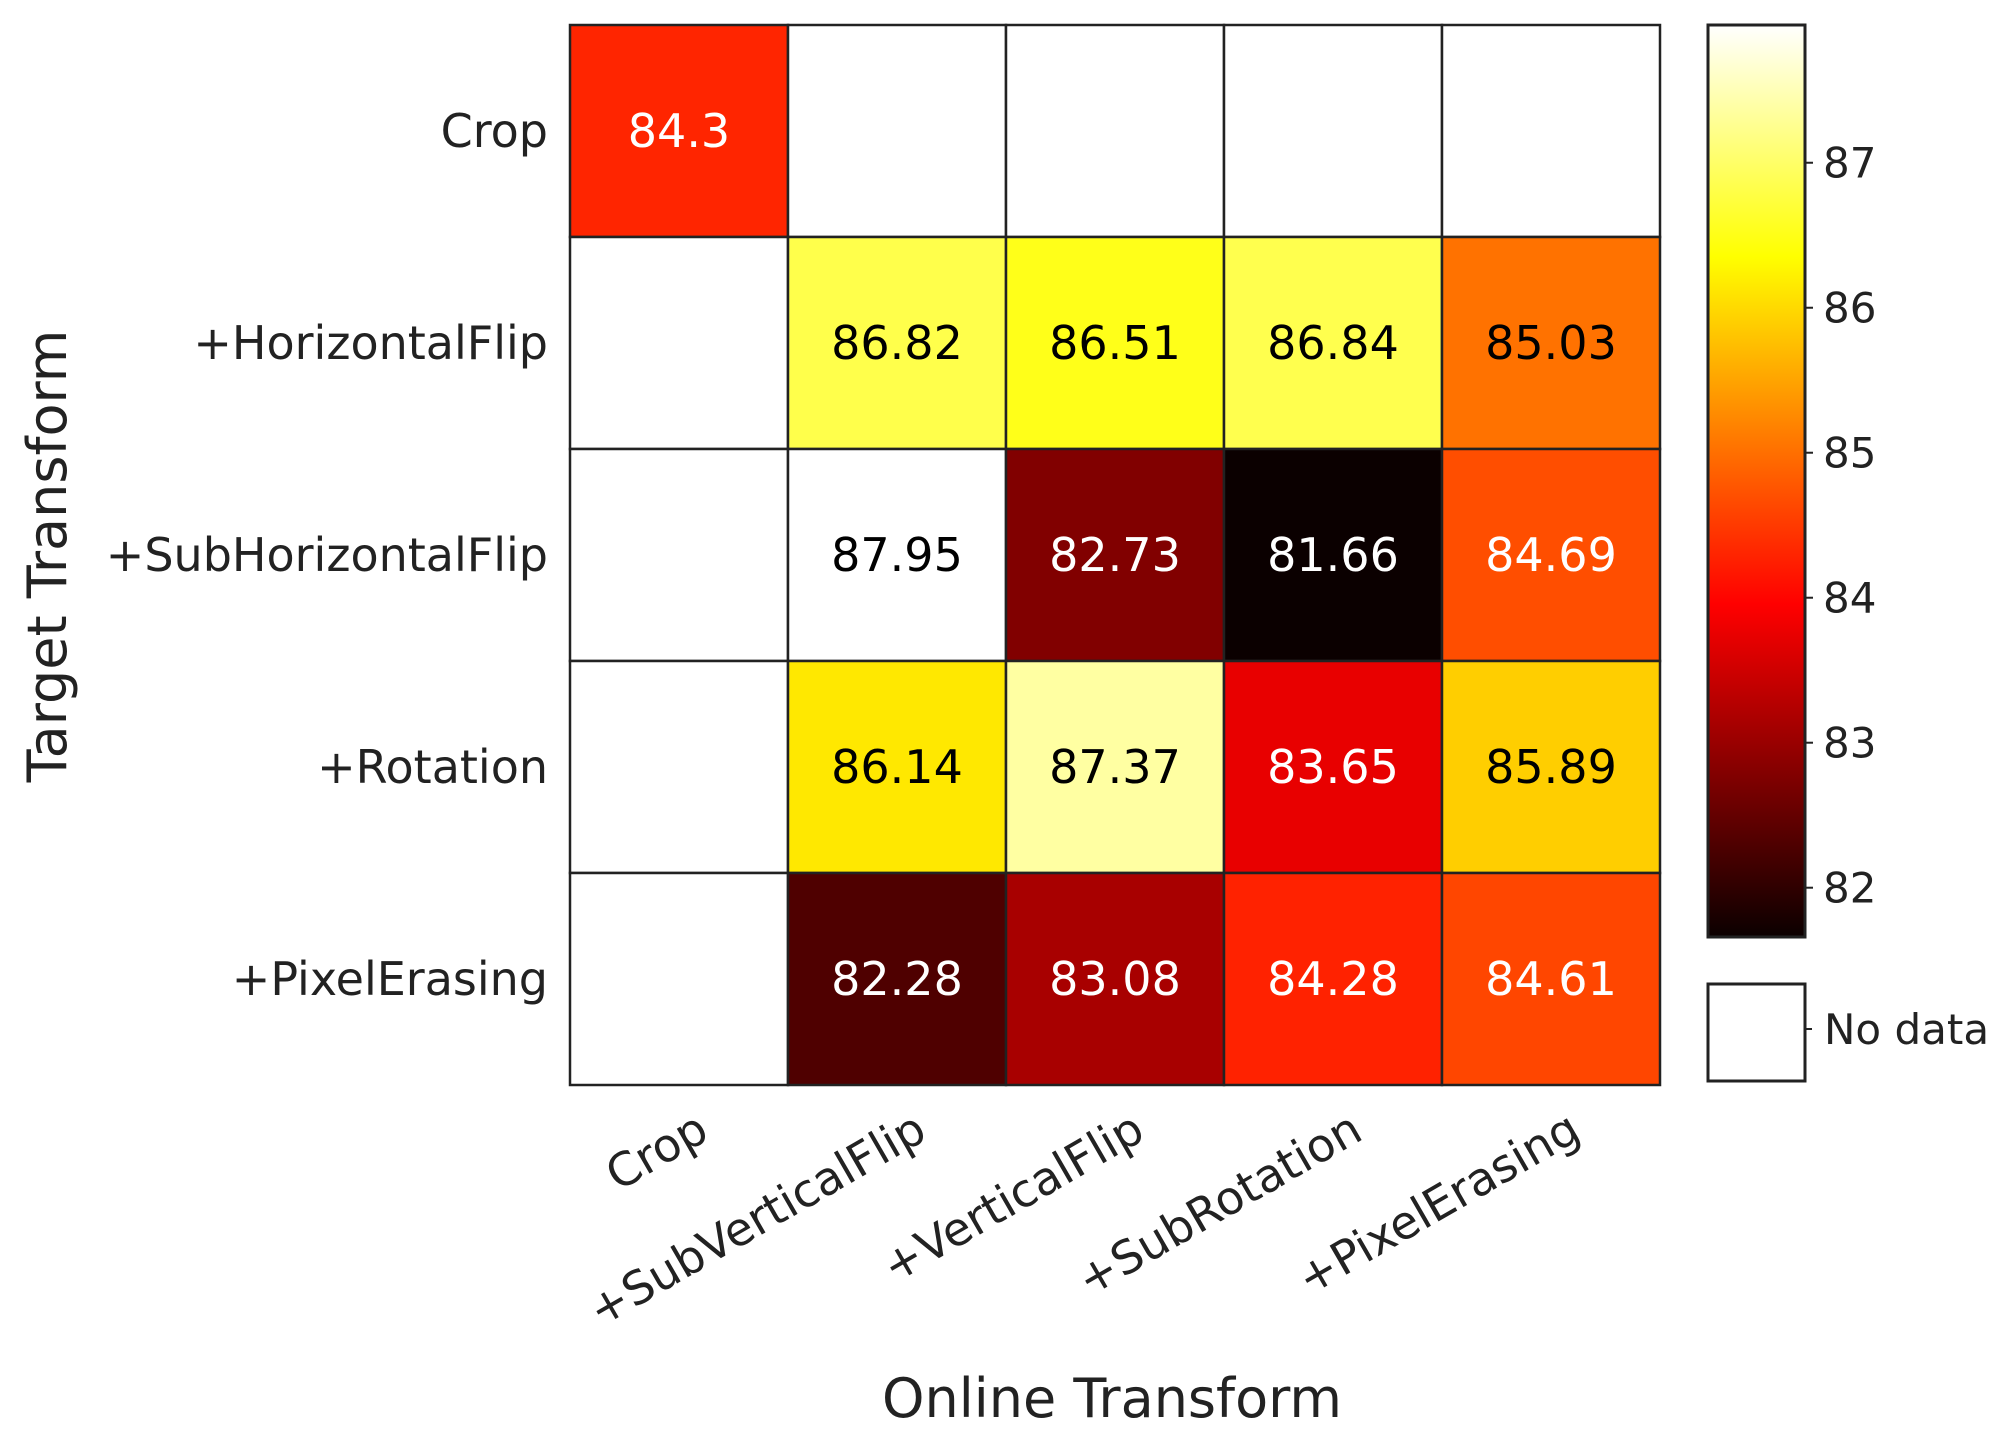  Describe the element at coordinates (47, 557) in the screenshot. I see `y-axis-title: Target Transform` at that location.